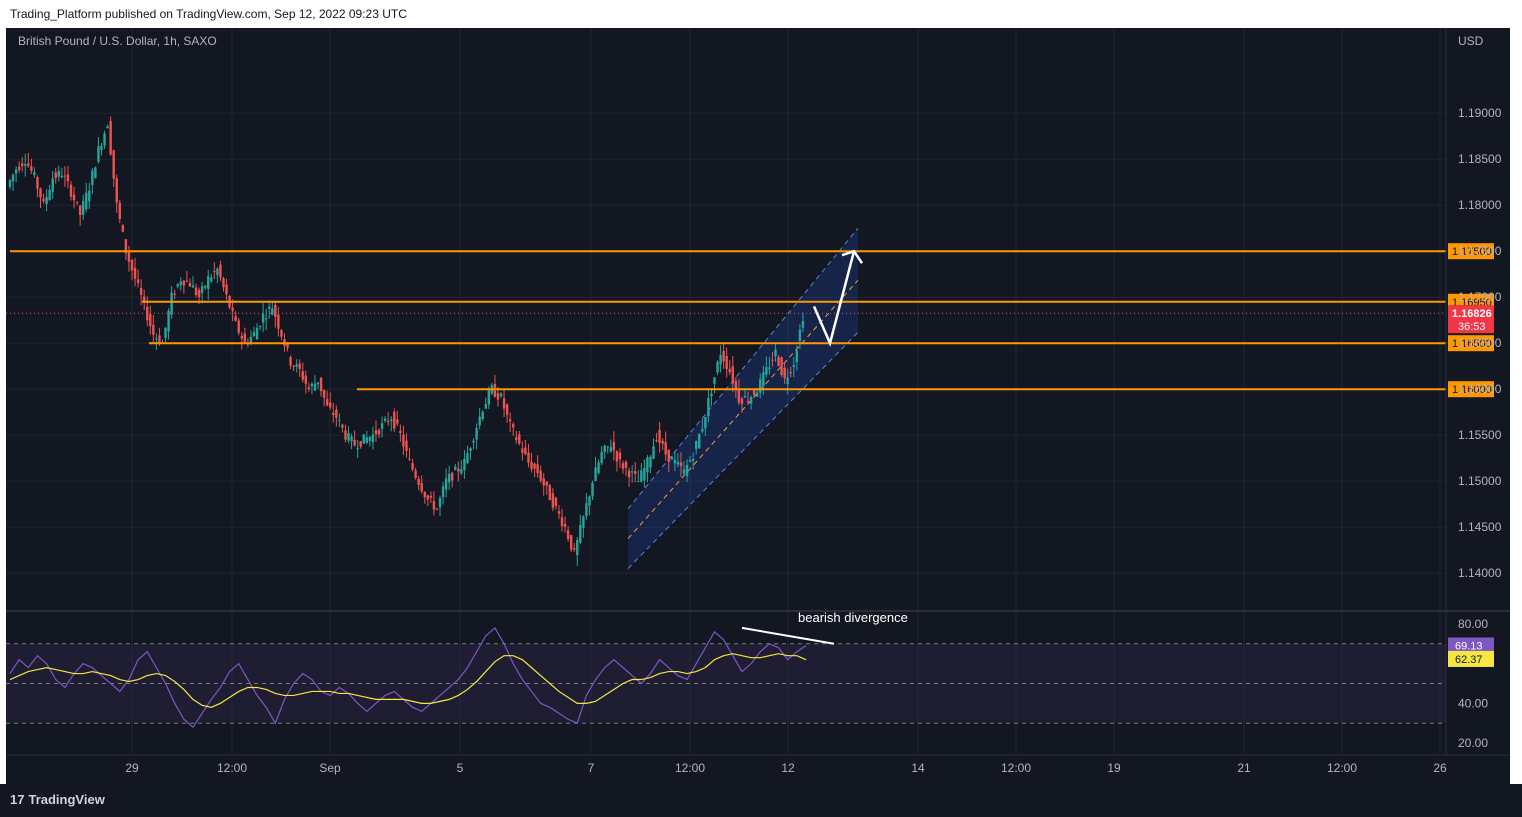 Image resolution: width=1522 pixels, height=817 pixels. Describe the element at coordinates (66, 799) in the screenshot. I see `brand-name: TradingView` at that location.